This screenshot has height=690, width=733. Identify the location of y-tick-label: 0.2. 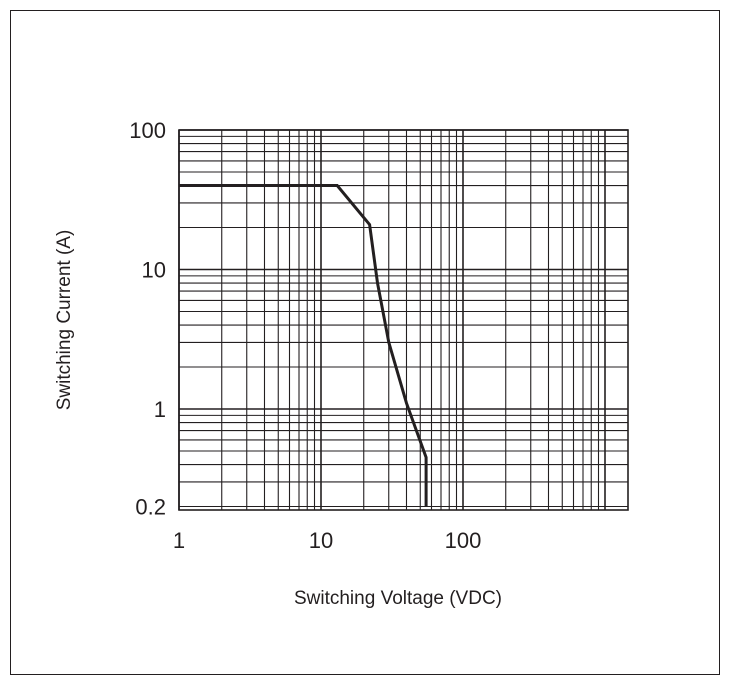
(150, 507).